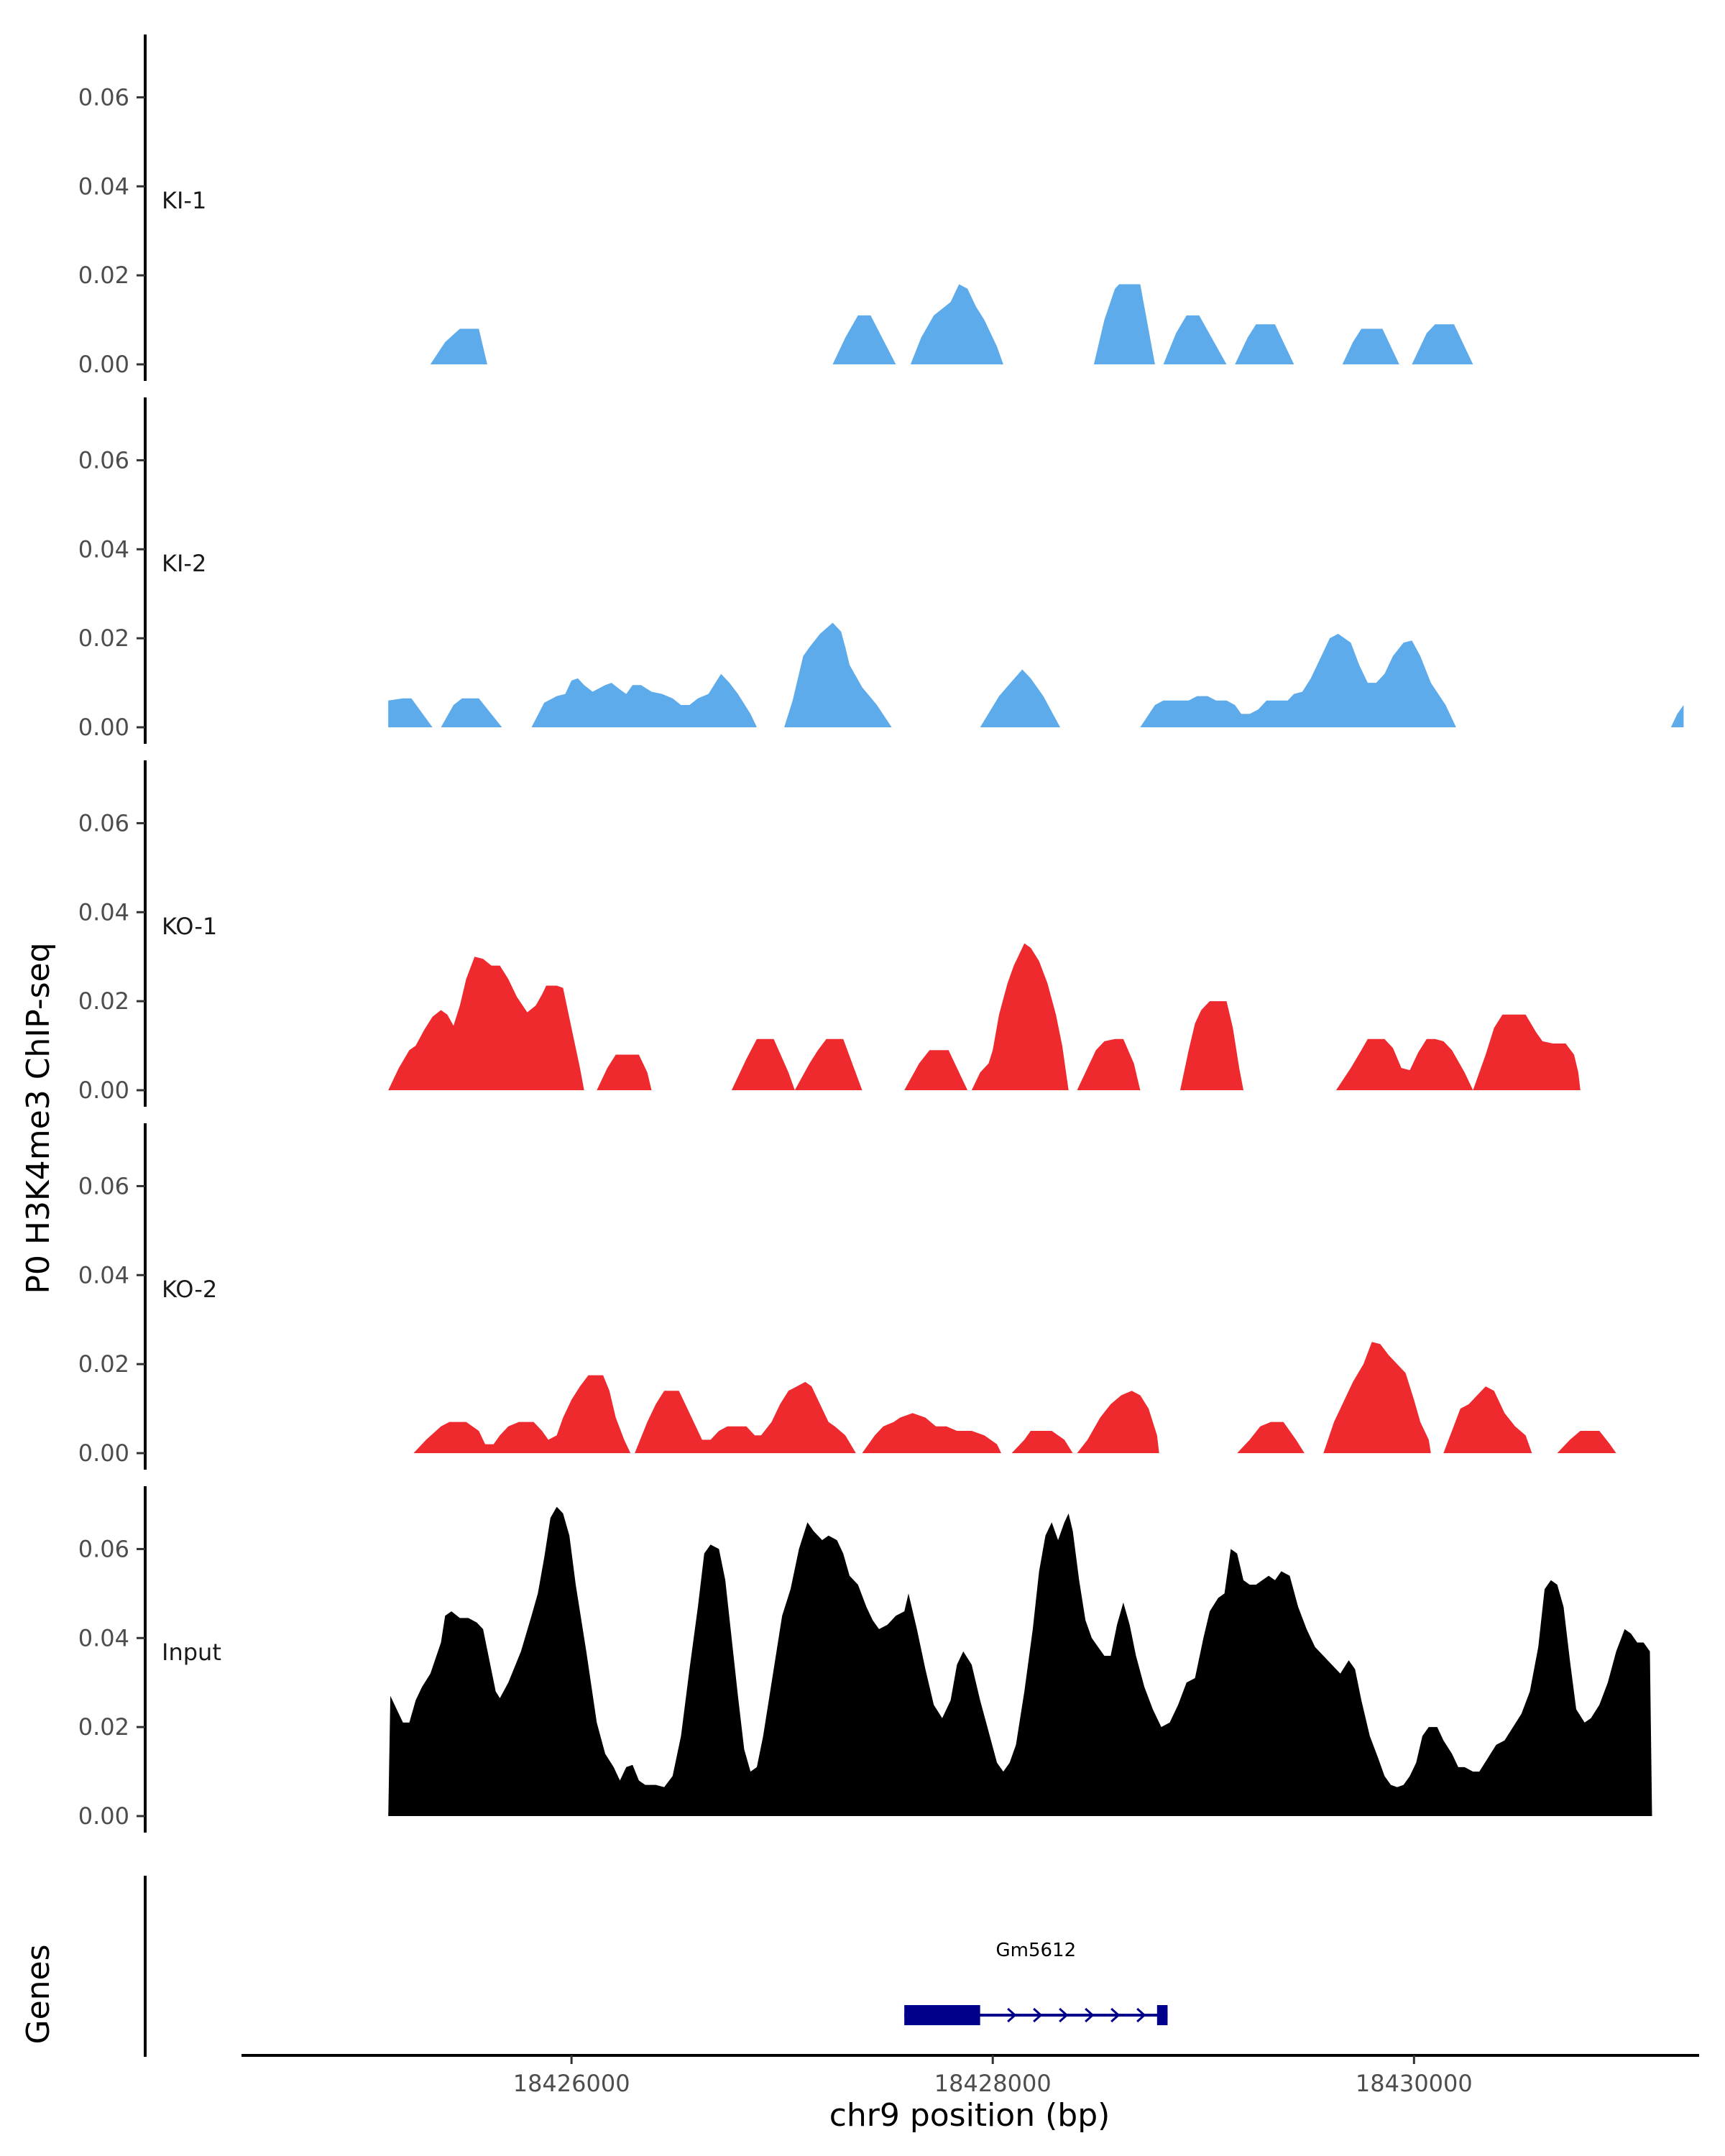 The image size is (1725, 2156). What do you see at coordinates (103, 1548) in the screenshot?
I see `y-tick-label-input: 0.06` at bounding box center [103, 1548].